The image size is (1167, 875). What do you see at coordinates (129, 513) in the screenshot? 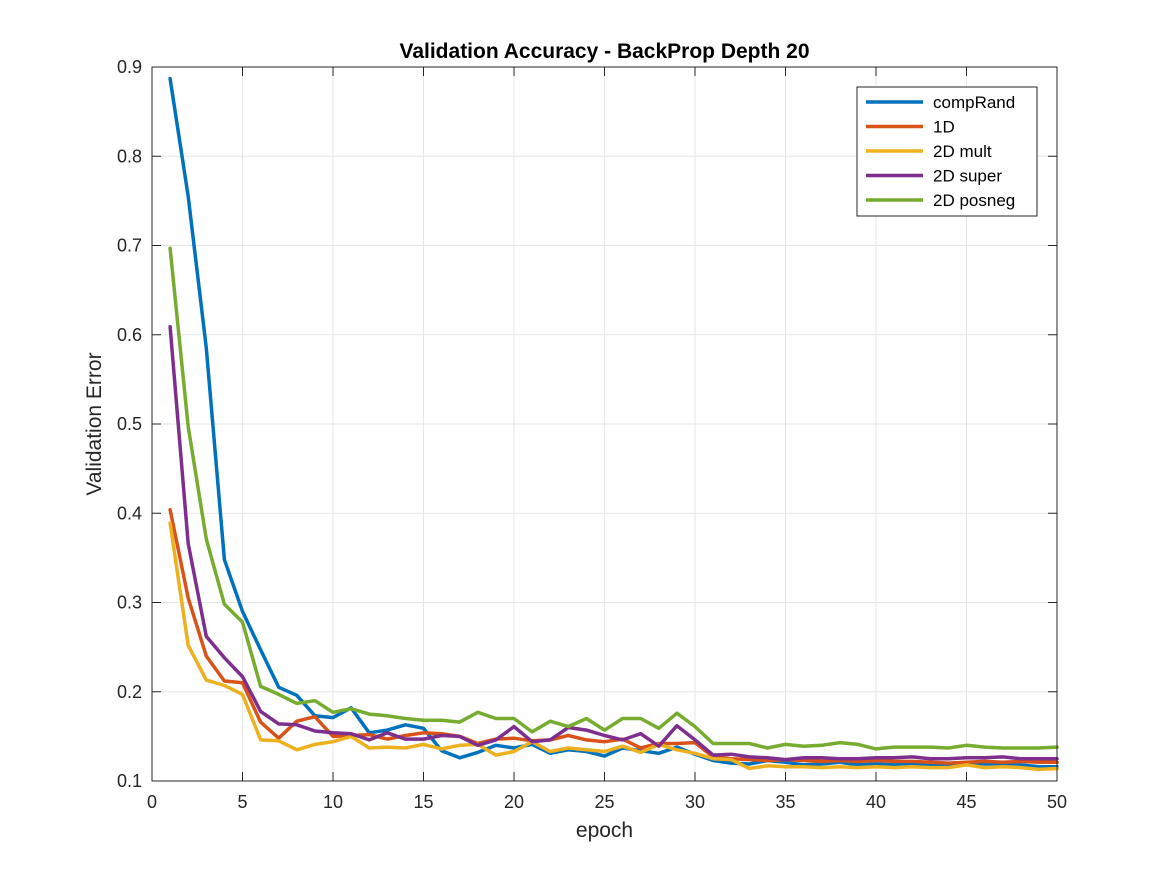
I see `y-tick-label: 0.4` at bounding box center [129, 513].